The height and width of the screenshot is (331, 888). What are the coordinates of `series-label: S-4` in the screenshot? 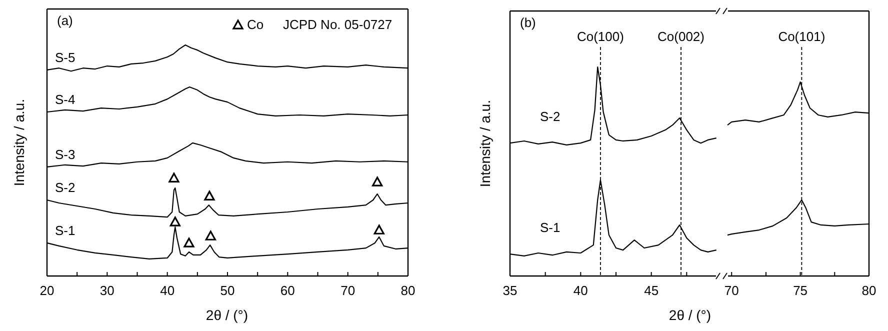 It's located at (65, 99).